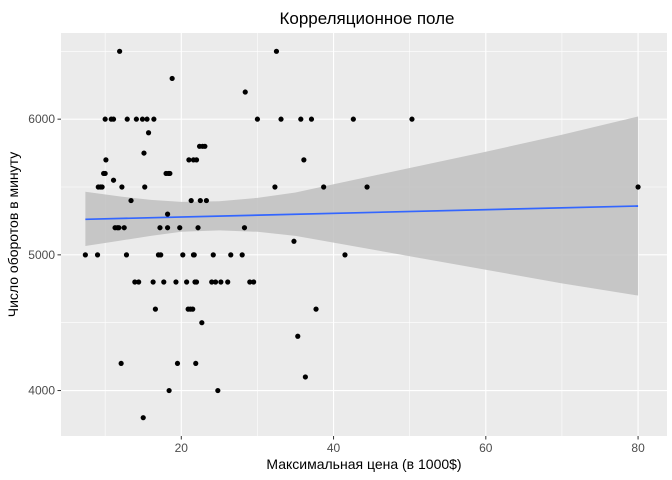 The height and width of the screenshot is (480, 672). Describe the element at coordinates (366, 18) in the screenshot. I see `chart-title: Корреляционное поле` at that location.